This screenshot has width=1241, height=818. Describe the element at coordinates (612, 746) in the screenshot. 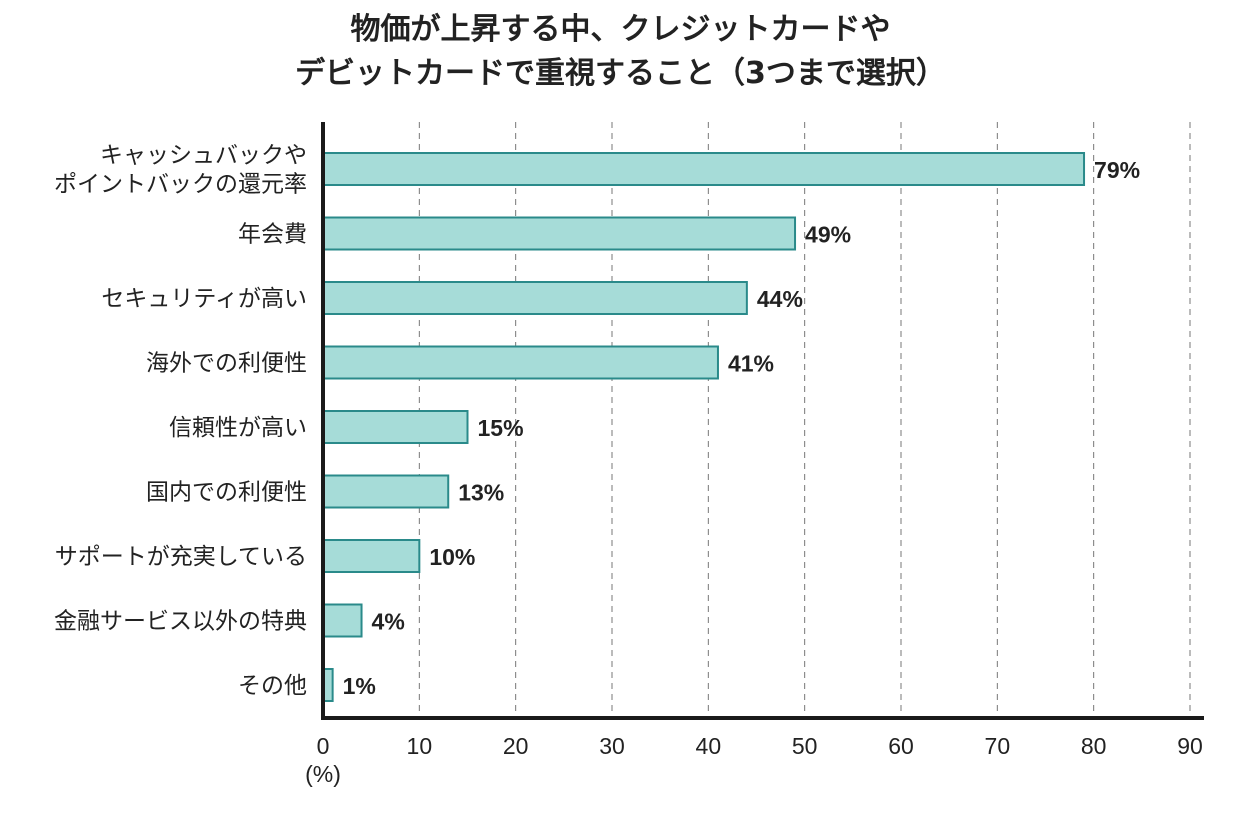

I see `x-tick-label: 30` at that location.